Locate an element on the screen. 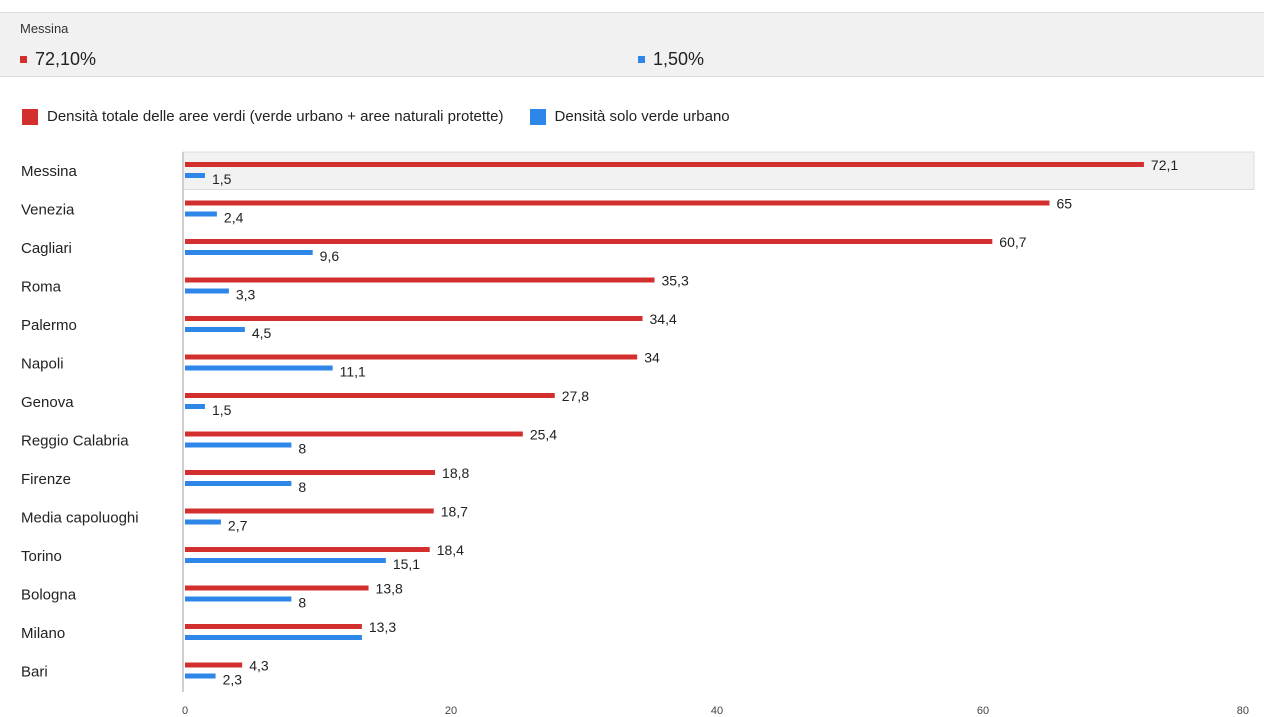 This screenshot has height=717, width=1264. category-label: Napoli is located at coordinates (42, 364).